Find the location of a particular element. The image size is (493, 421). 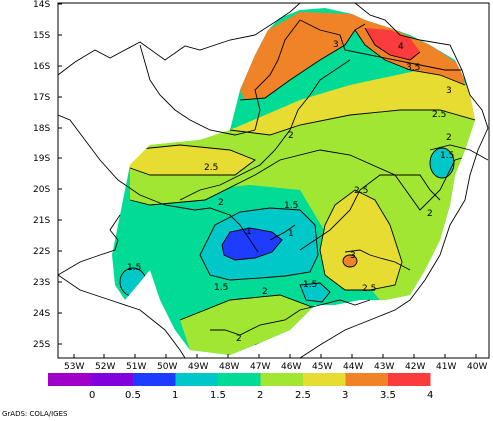

colorbar-tick-label: 3.5 is located at coordinates (388, 395).